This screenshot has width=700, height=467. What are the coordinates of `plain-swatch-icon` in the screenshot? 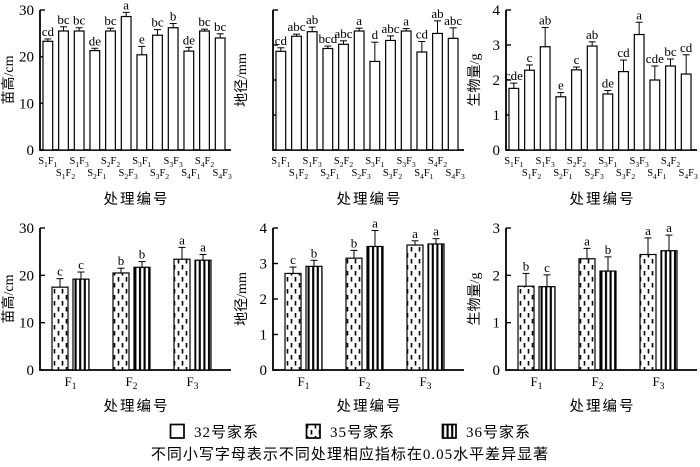 It's located at (177, 431).